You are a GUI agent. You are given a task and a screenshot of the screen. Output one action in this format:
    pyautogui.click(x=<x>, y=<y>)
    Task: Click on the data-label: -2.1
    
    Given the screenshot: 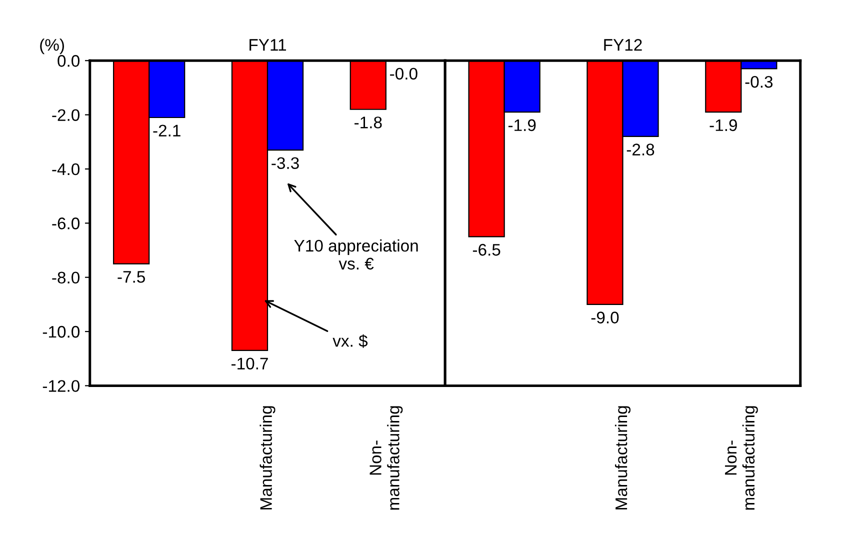 What is the action you would take?
    pyautogui.click(x=166, y=130)
    